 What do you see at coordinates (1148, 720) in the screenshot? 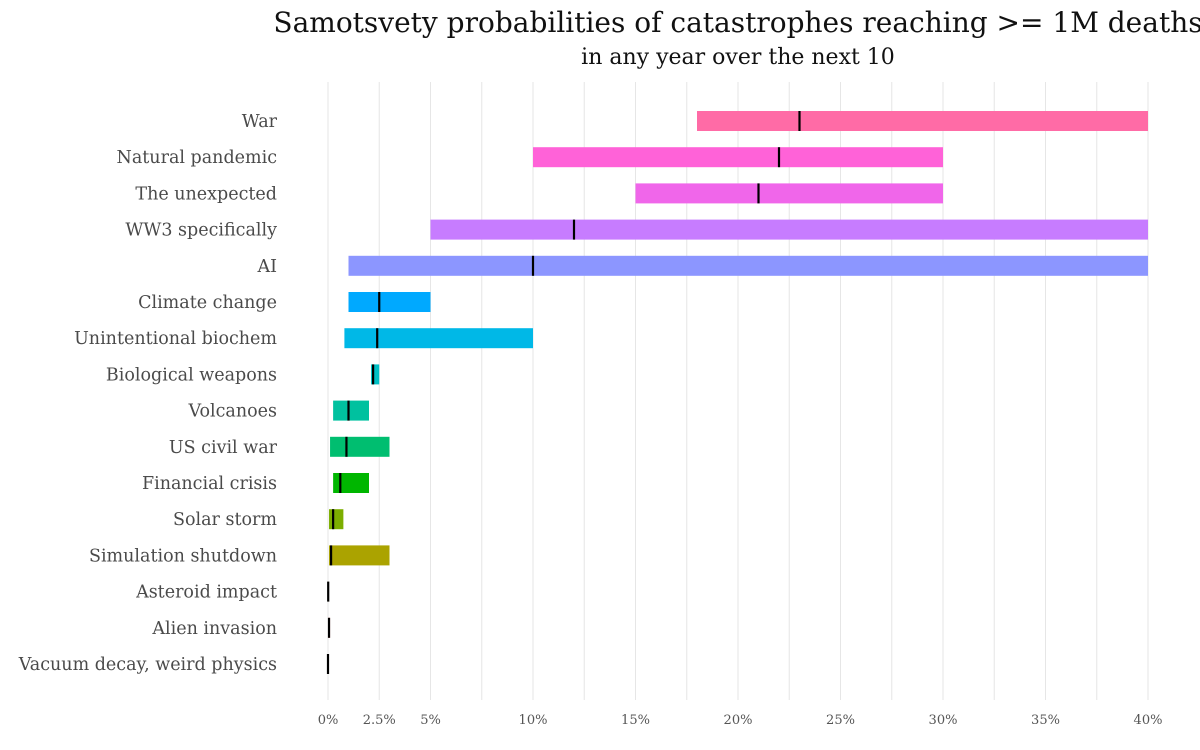
I see `x-tick-label: 40%` at bounding box center [1148, 720].